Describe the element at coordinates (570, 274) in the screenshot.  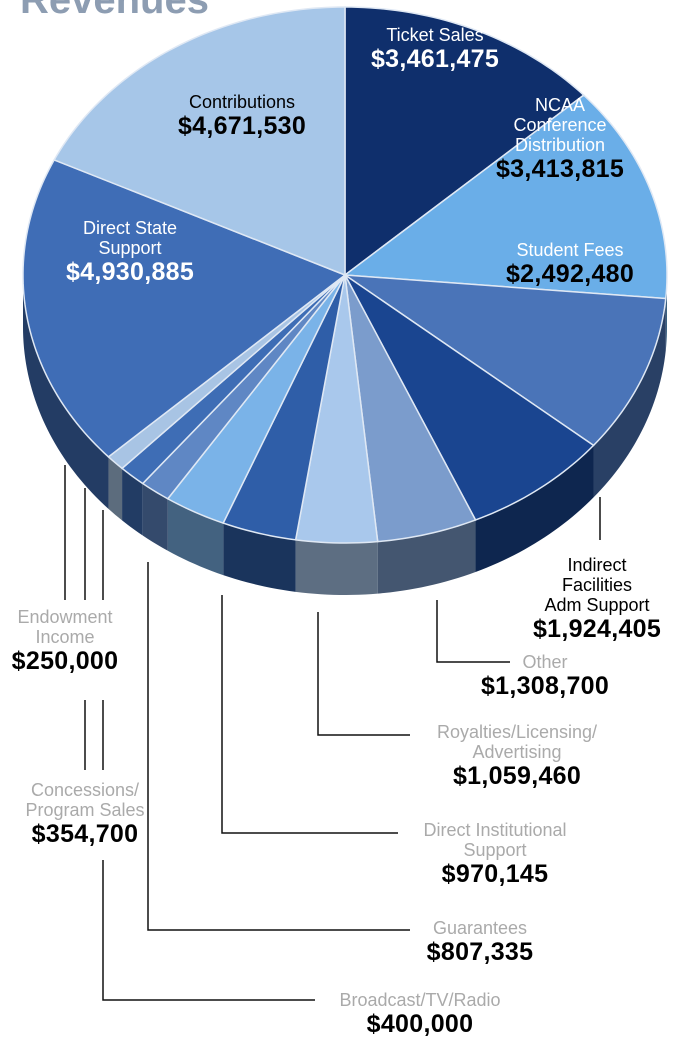
I see `value-label: $2,492,480` at that location.